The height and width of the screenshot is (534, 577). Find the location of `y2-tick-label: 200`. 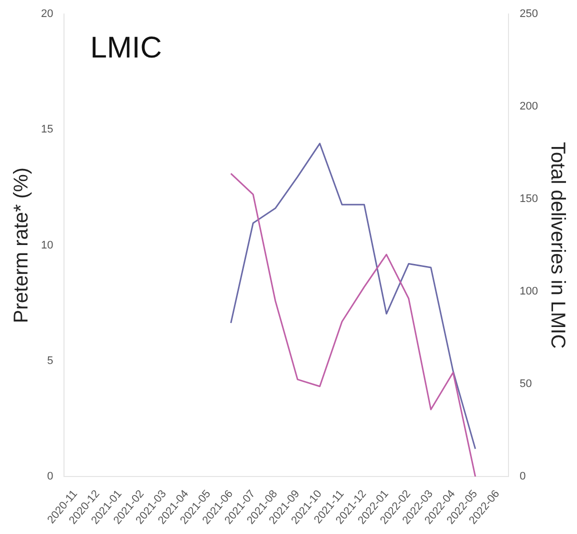

y2-tick-label: 200 is located at coordinates (529, 106).